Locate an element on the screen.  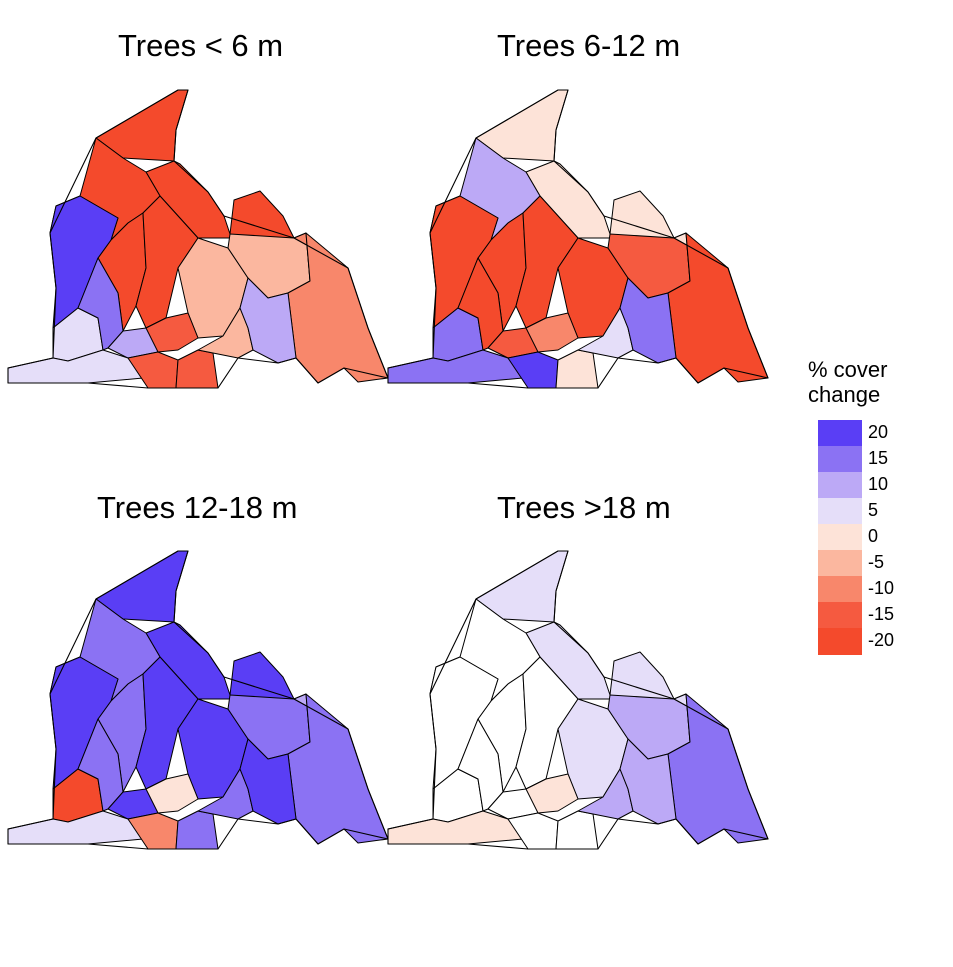
legend-label: 10 is located at coordinates (878, 484).